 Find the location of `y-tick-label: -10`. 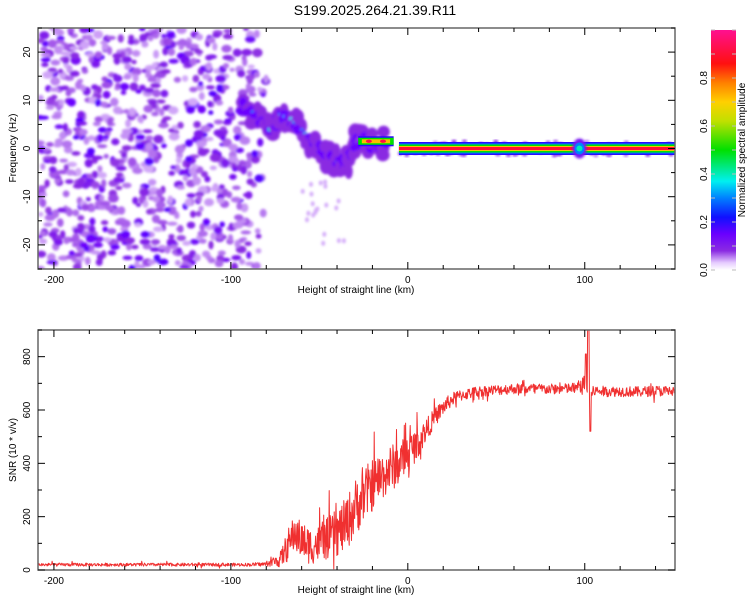

y-tick-label: -10 is located at coordinates (27, 196).